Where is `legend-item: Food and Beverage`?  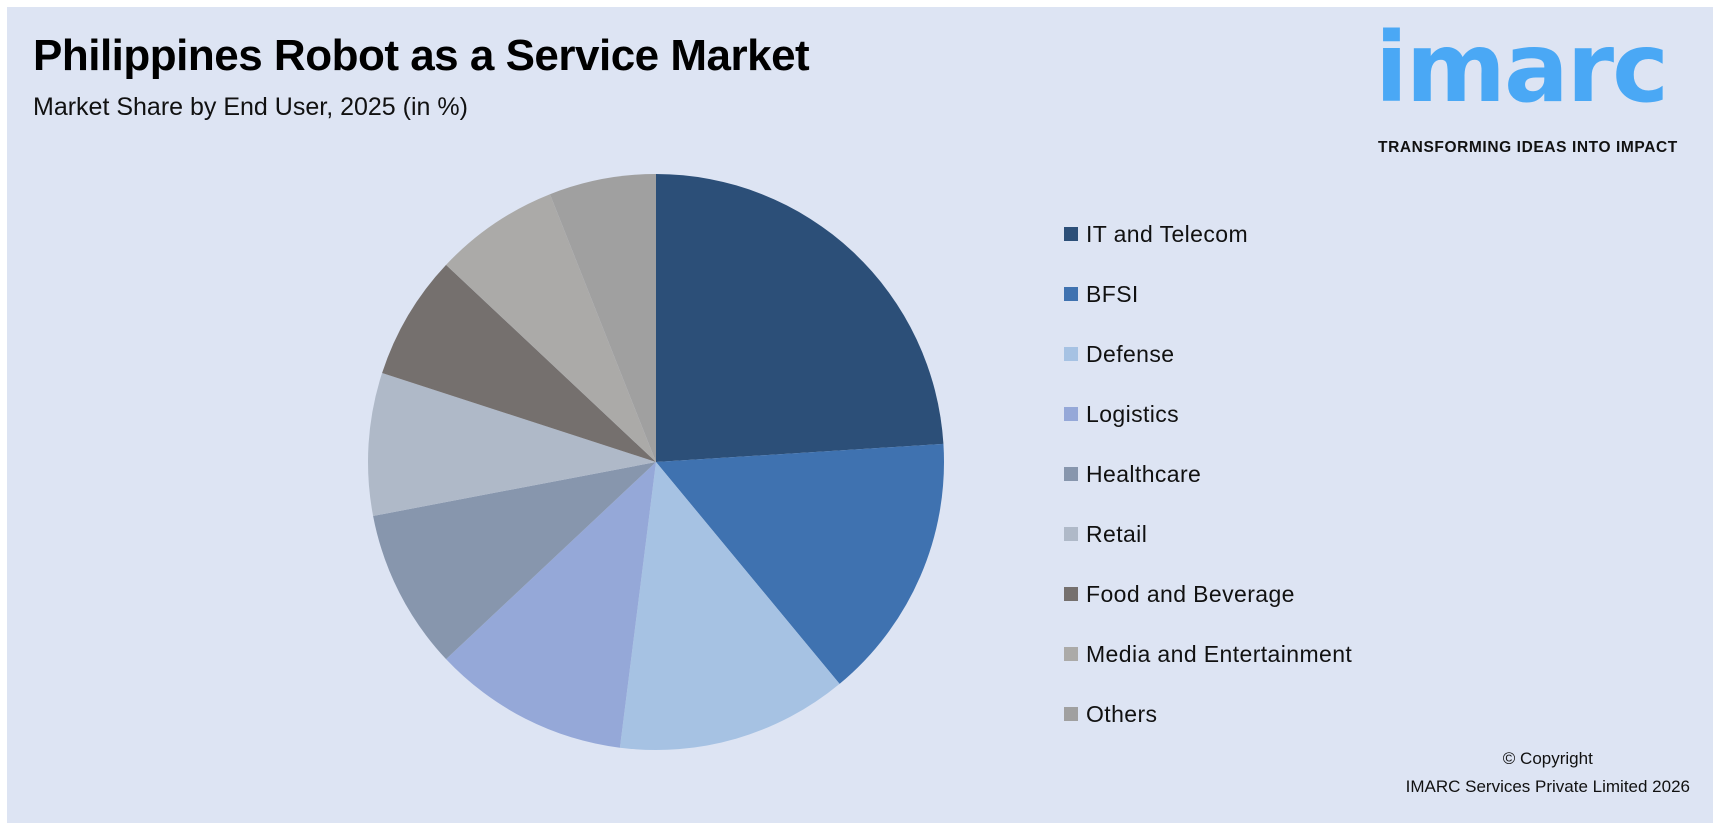 legend-item: Food and Beverage is located at coordinates (1208, 594).